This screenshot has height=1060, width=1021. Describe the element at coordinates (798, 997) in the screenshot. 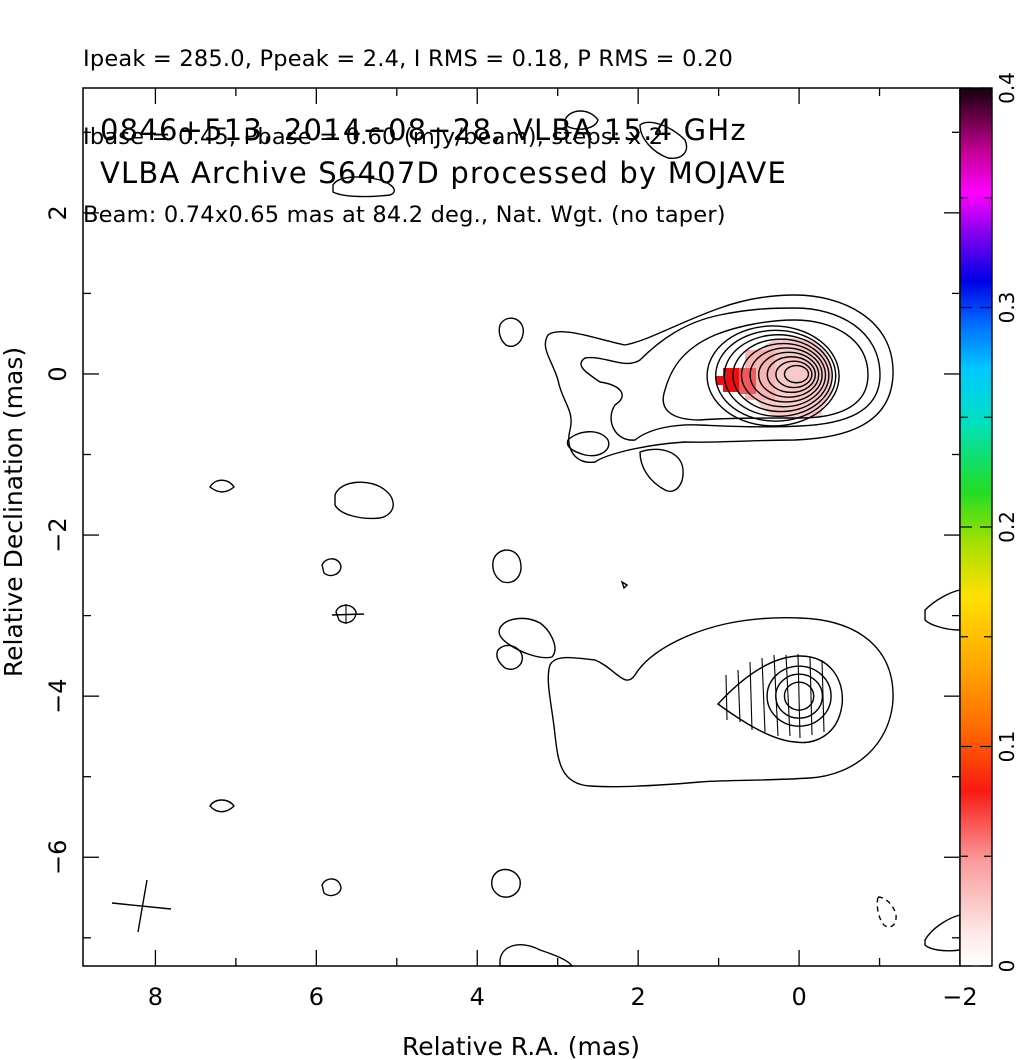

I see `x-tick-label: 0` at that location.